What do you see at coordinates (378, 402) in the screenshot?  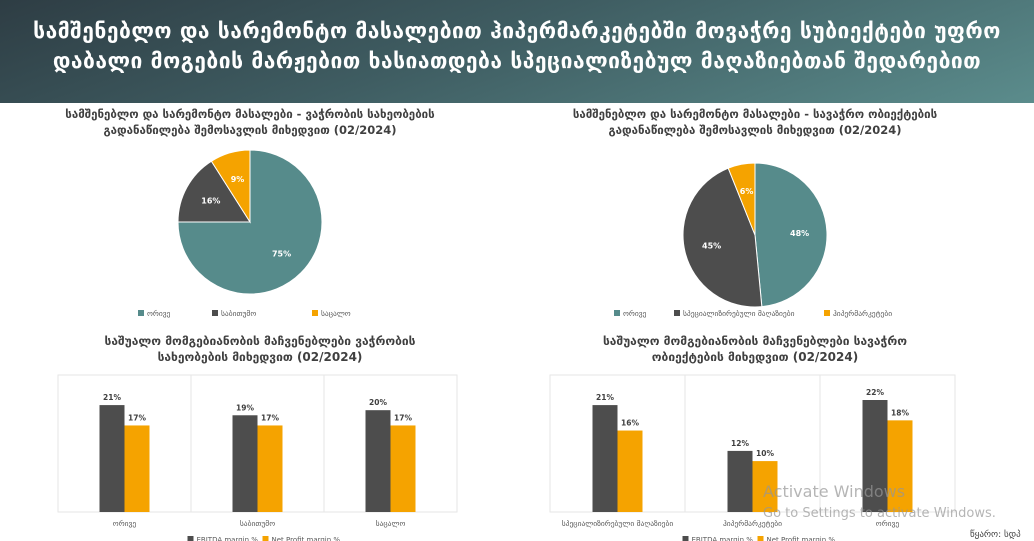 I see `bar-data-label: 20%` at bounding box center [378, 402].